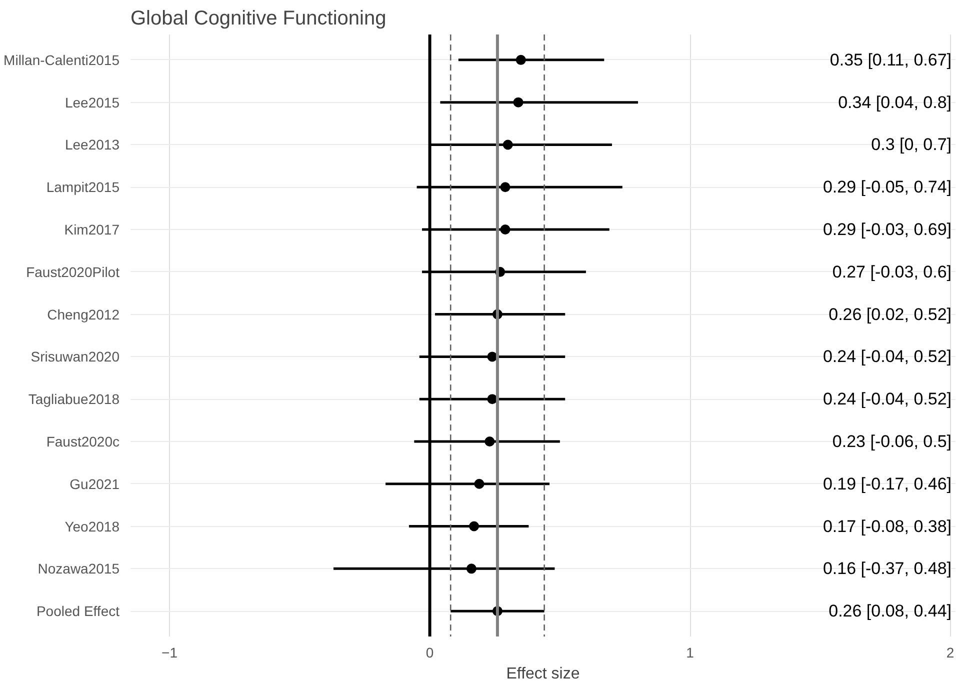 The width and height of the screenshot is (967, 693). What do you see at coordinates (75, 356) in the screenshot?
I see `y-tick-label: Srisuwan2020` at bounding box center [75, 356].